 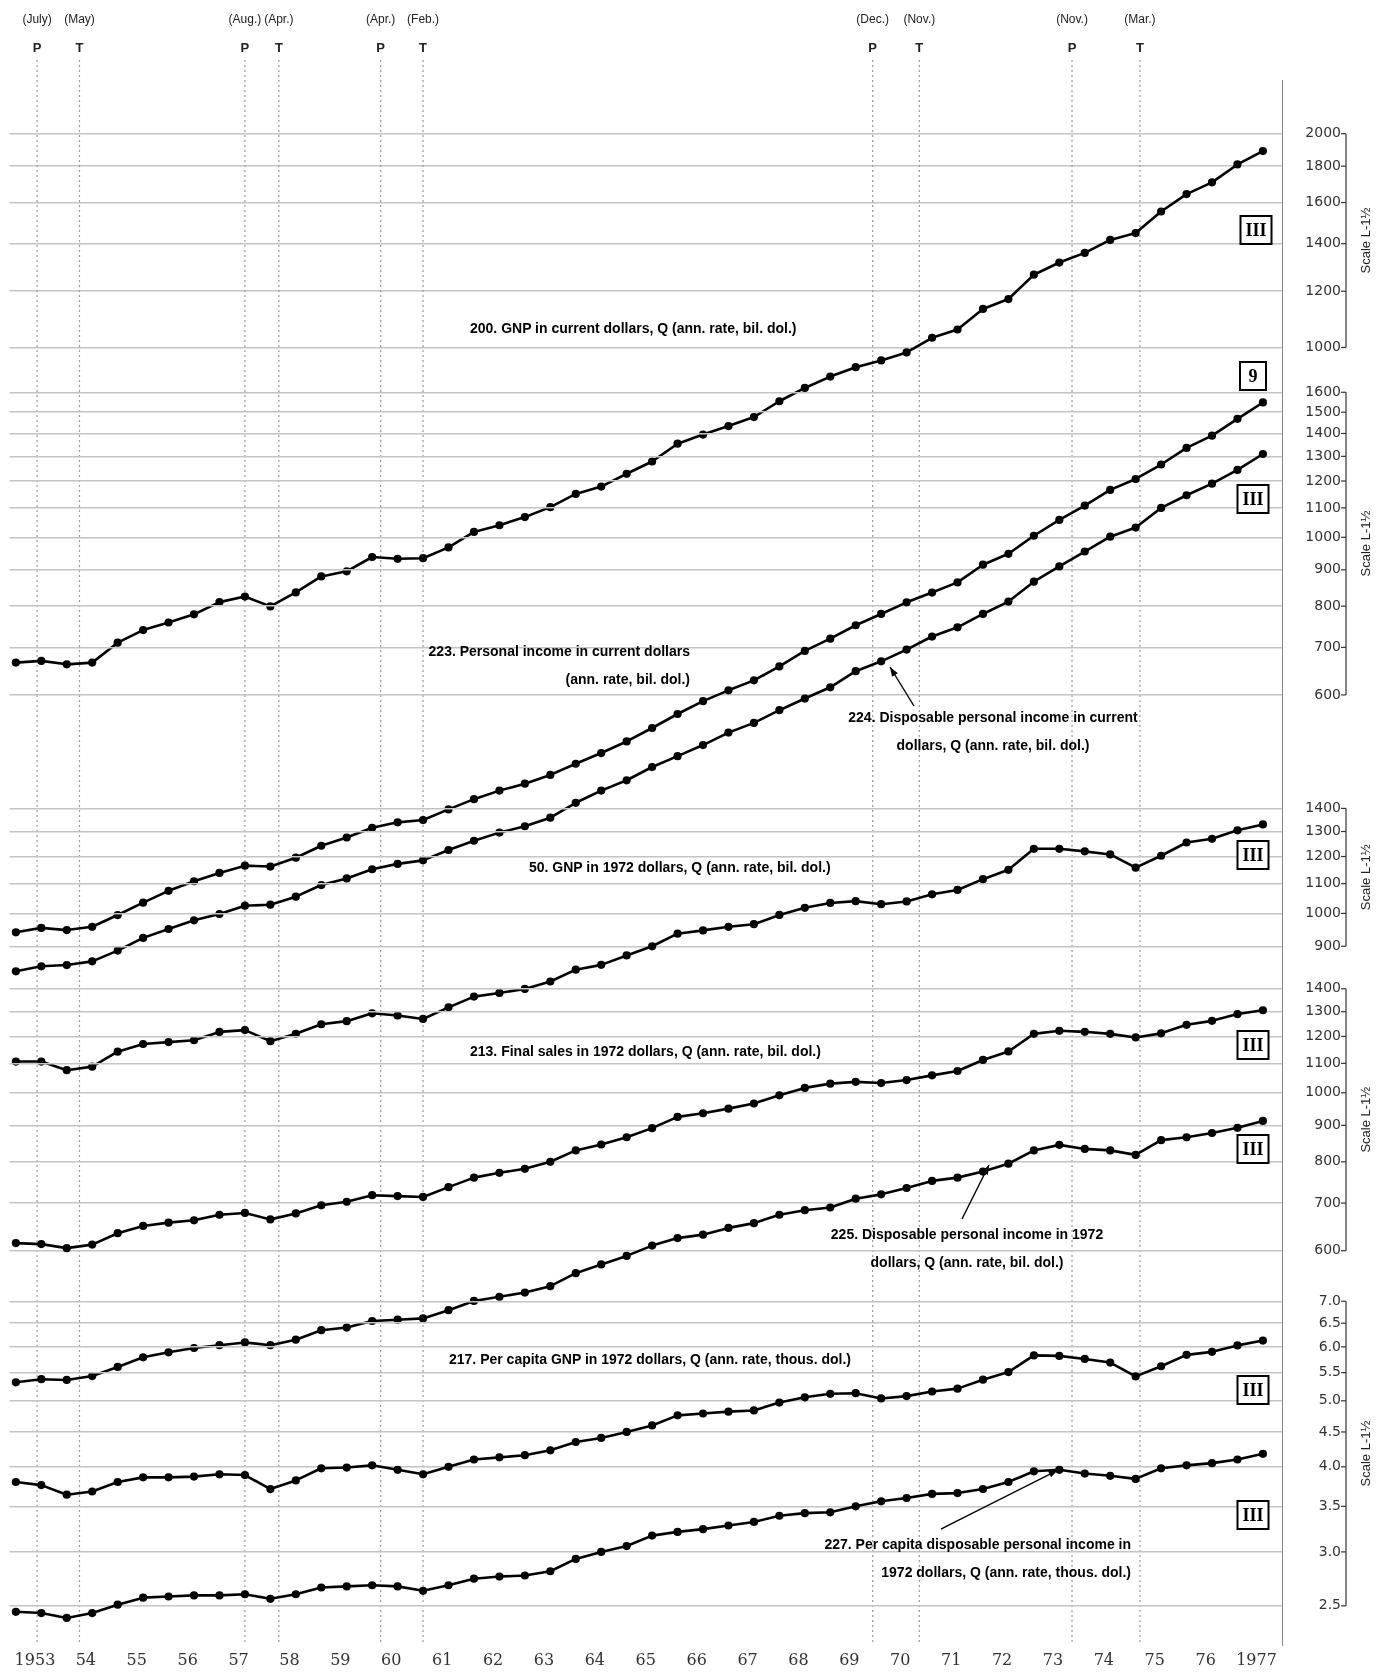 What do you see at coordinates (37, 33) in the screenshot?
I see `ref-line-label: (July) P` at bounding box center [37, 33].